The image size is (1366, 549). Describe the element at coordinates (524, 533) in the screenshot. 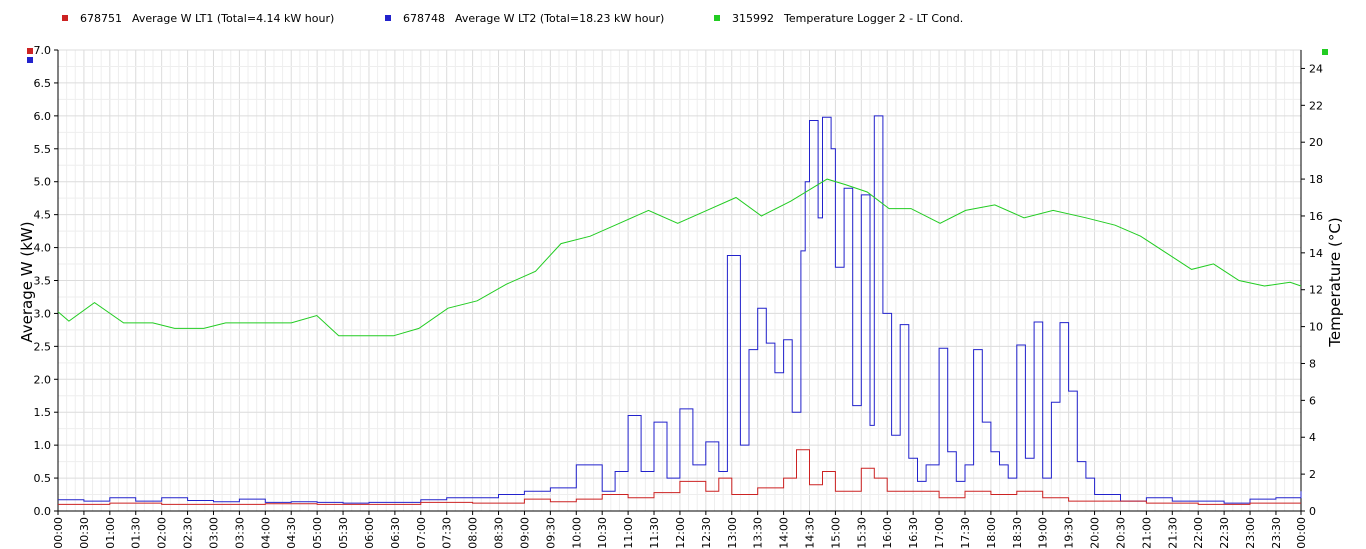

I see `x-tick-label: 09:00` at that location.